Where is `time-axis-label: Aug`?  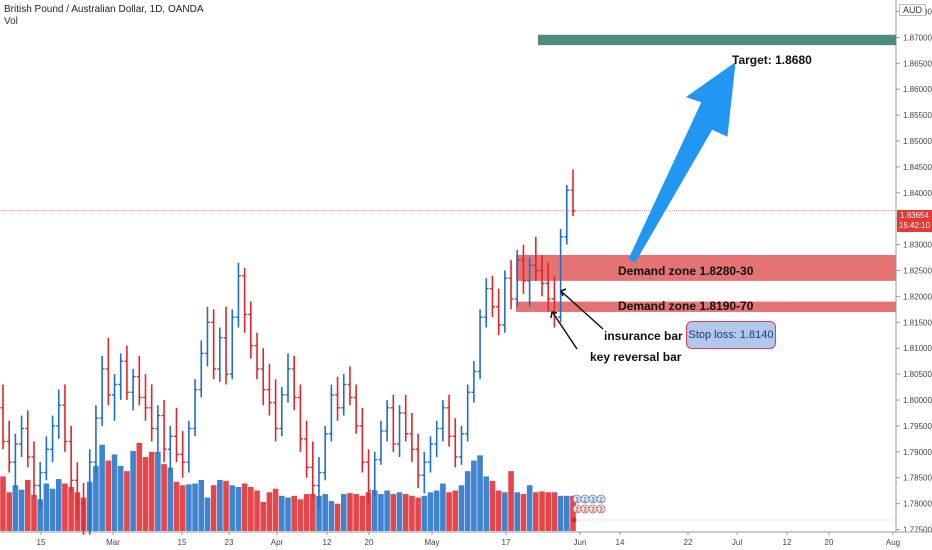
time-axis-label: Aug is located at coordinates (893, 542).